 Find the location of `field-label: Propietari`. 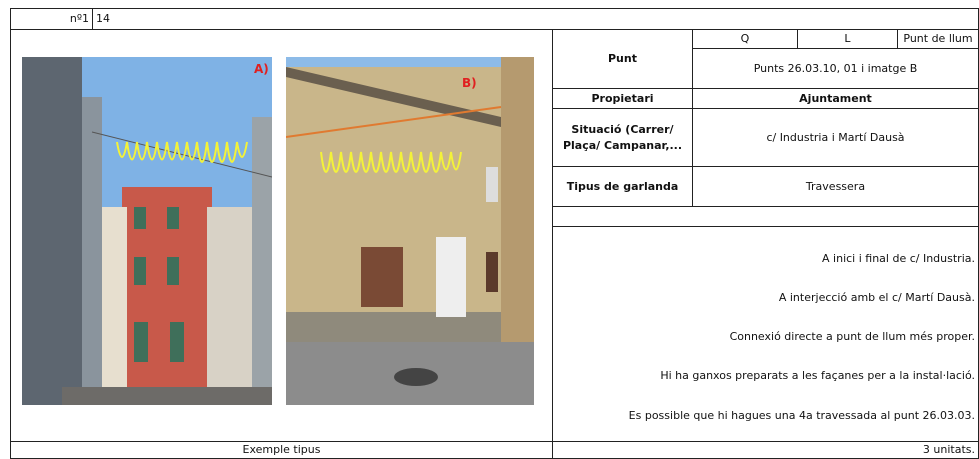

field-label: Propietari is located at coordinates (622, 98).